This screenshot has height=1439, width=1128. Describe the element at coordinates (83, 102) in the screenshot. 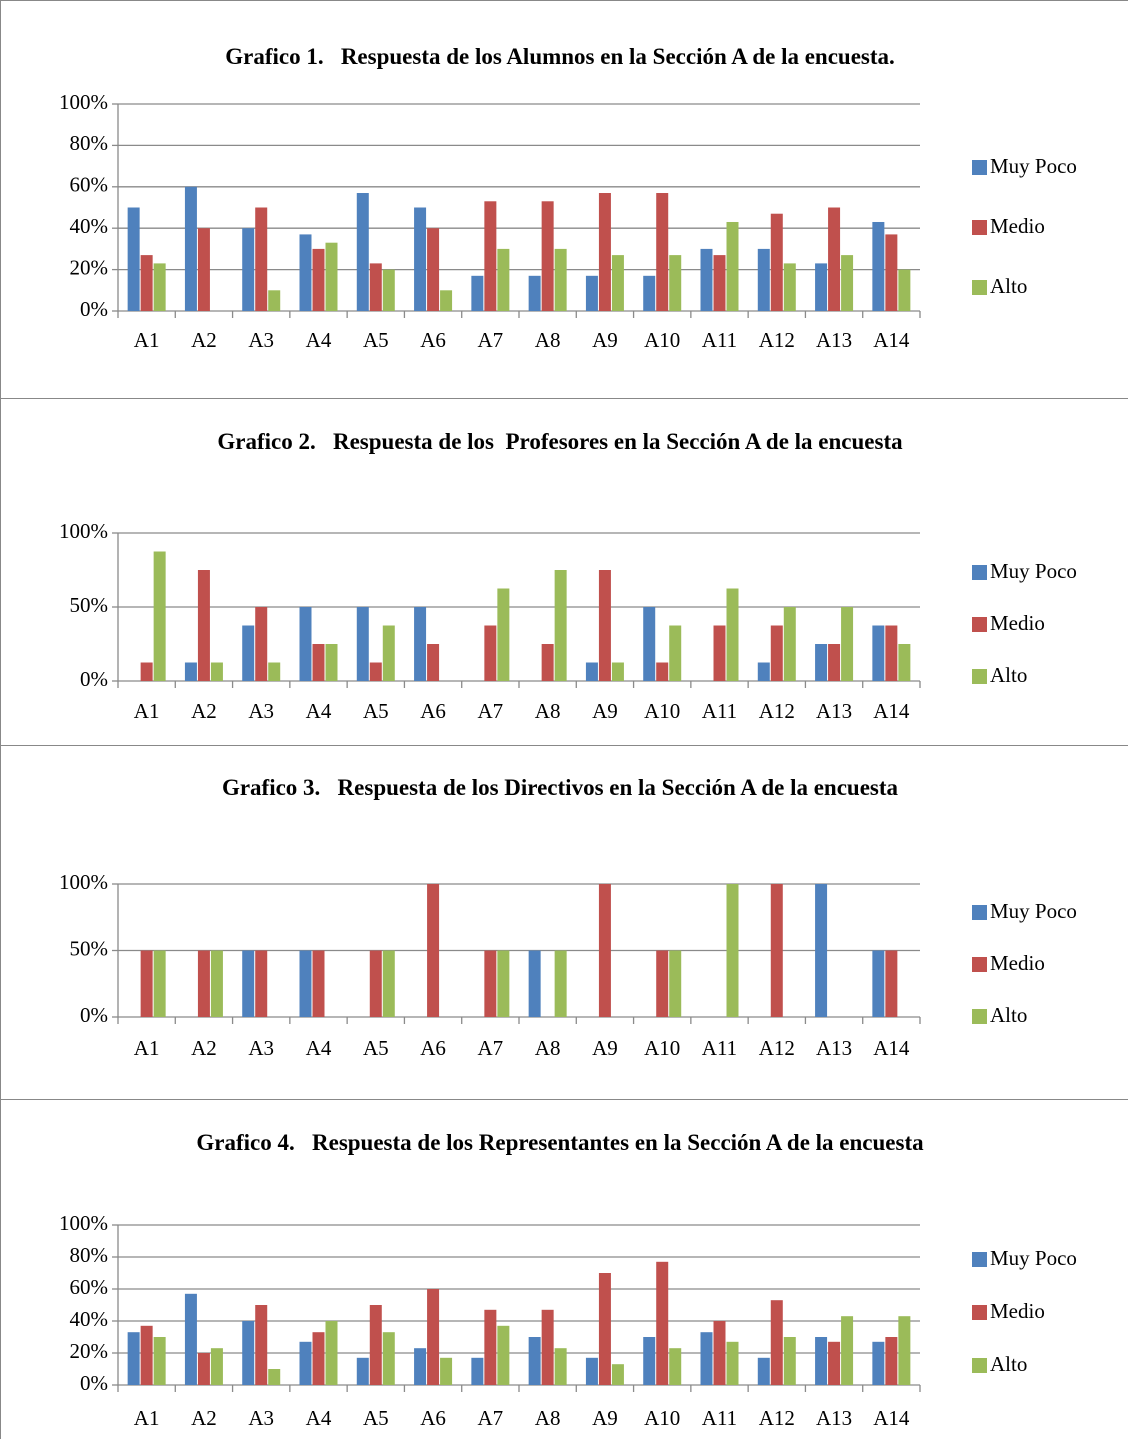

I see `y-tick-label: 100%` at that location.